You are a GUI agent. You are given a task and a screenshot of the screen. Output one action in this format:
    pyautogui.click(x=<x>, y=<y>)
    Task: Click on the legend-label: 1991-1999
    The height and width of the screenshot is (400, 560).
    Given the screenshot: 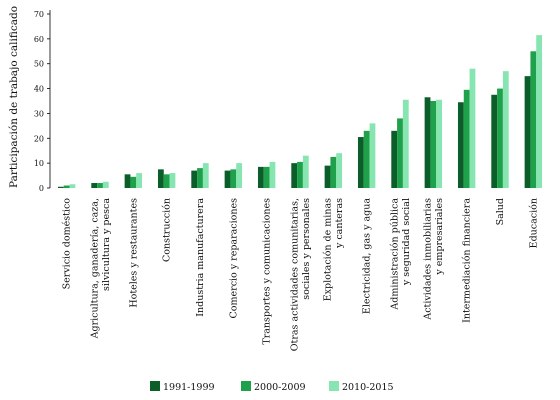 What is the action you would take?
    pyautogui.click(x=189, y=387)
    